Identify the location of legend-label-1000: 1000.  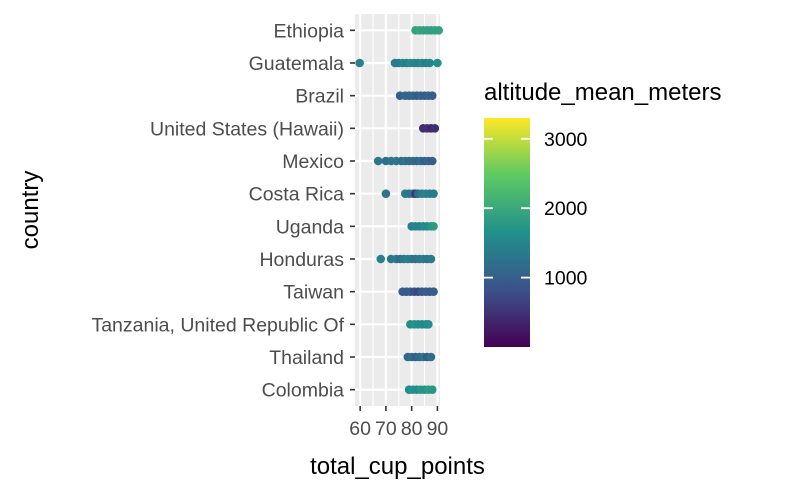
(566, 279).